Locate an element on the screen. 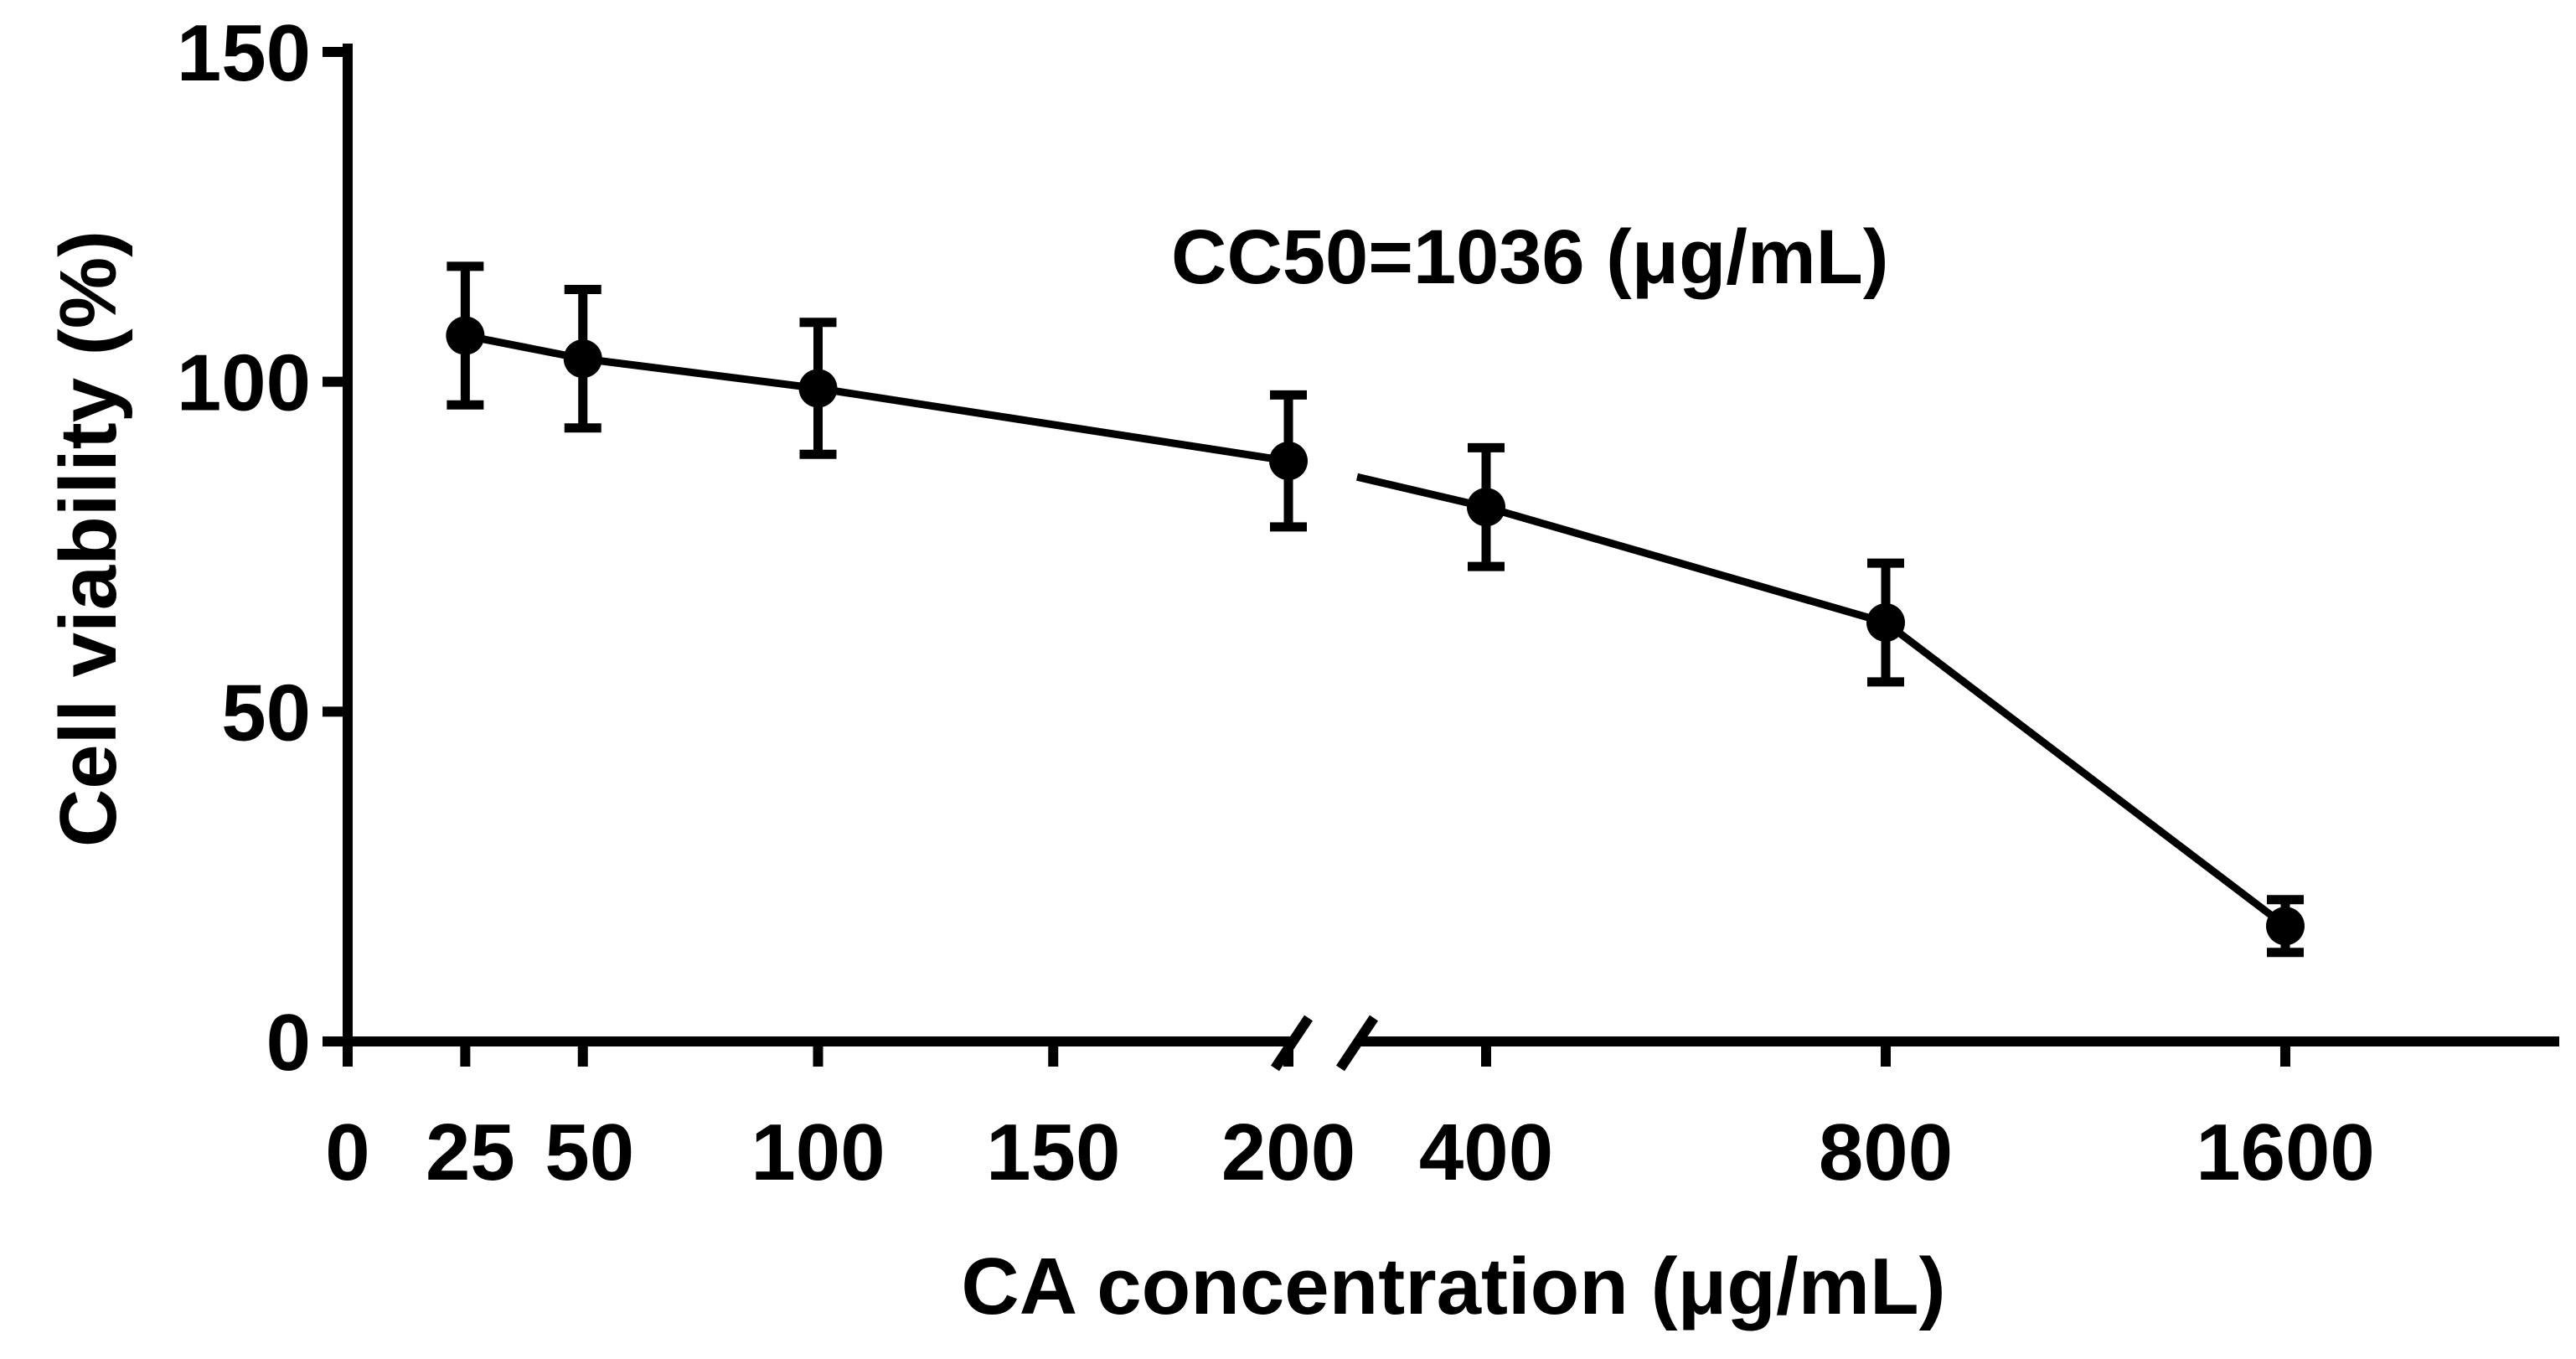 This screenshot has width=2576, height=1359. x-axis-title: CA concentration (μg/mL) is located at coordinates (1453, 1286).